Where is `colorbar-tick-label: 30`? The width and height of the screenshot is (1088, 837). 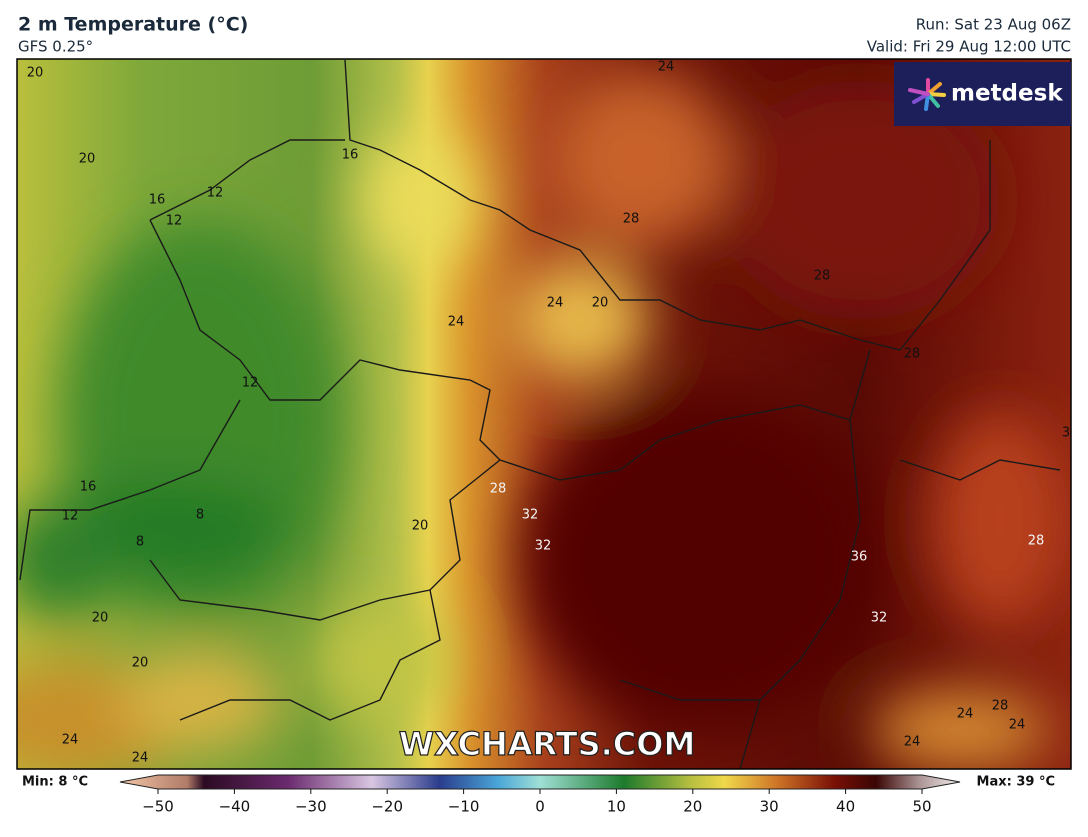 colorbar-tick-label: 30 is located at coordinates (769, 807).